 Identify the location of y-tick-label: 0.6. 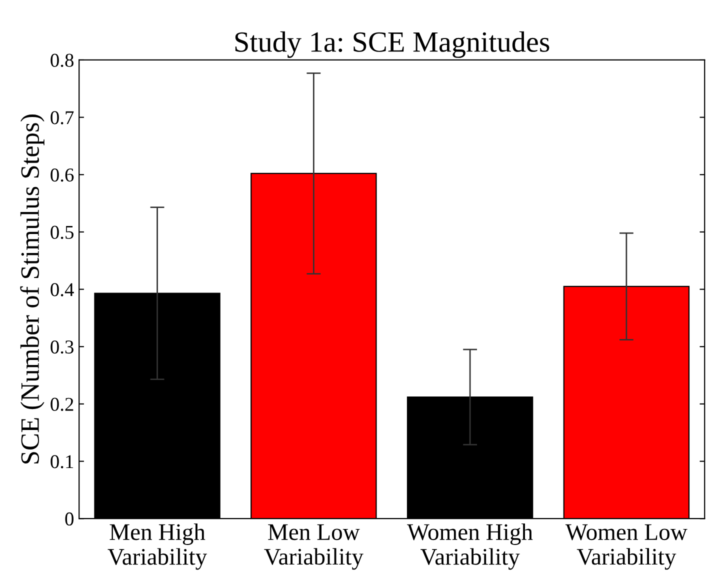
(62, 175).